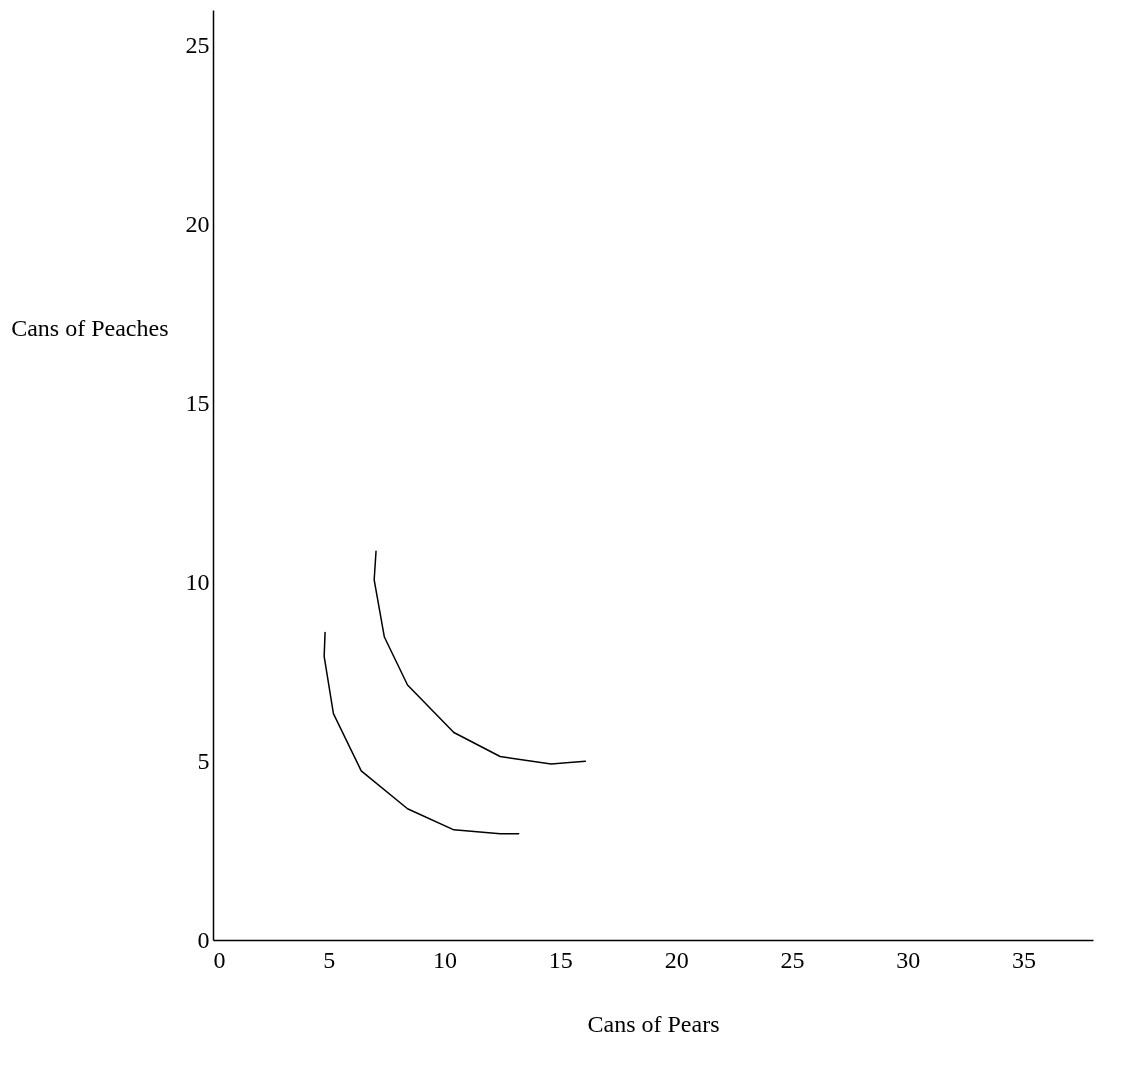  What do you see at coordinates (653, 1023) in the screenshot?
I see `x-axis-title: Cans of Pears` at bounding box center [653, 1023].